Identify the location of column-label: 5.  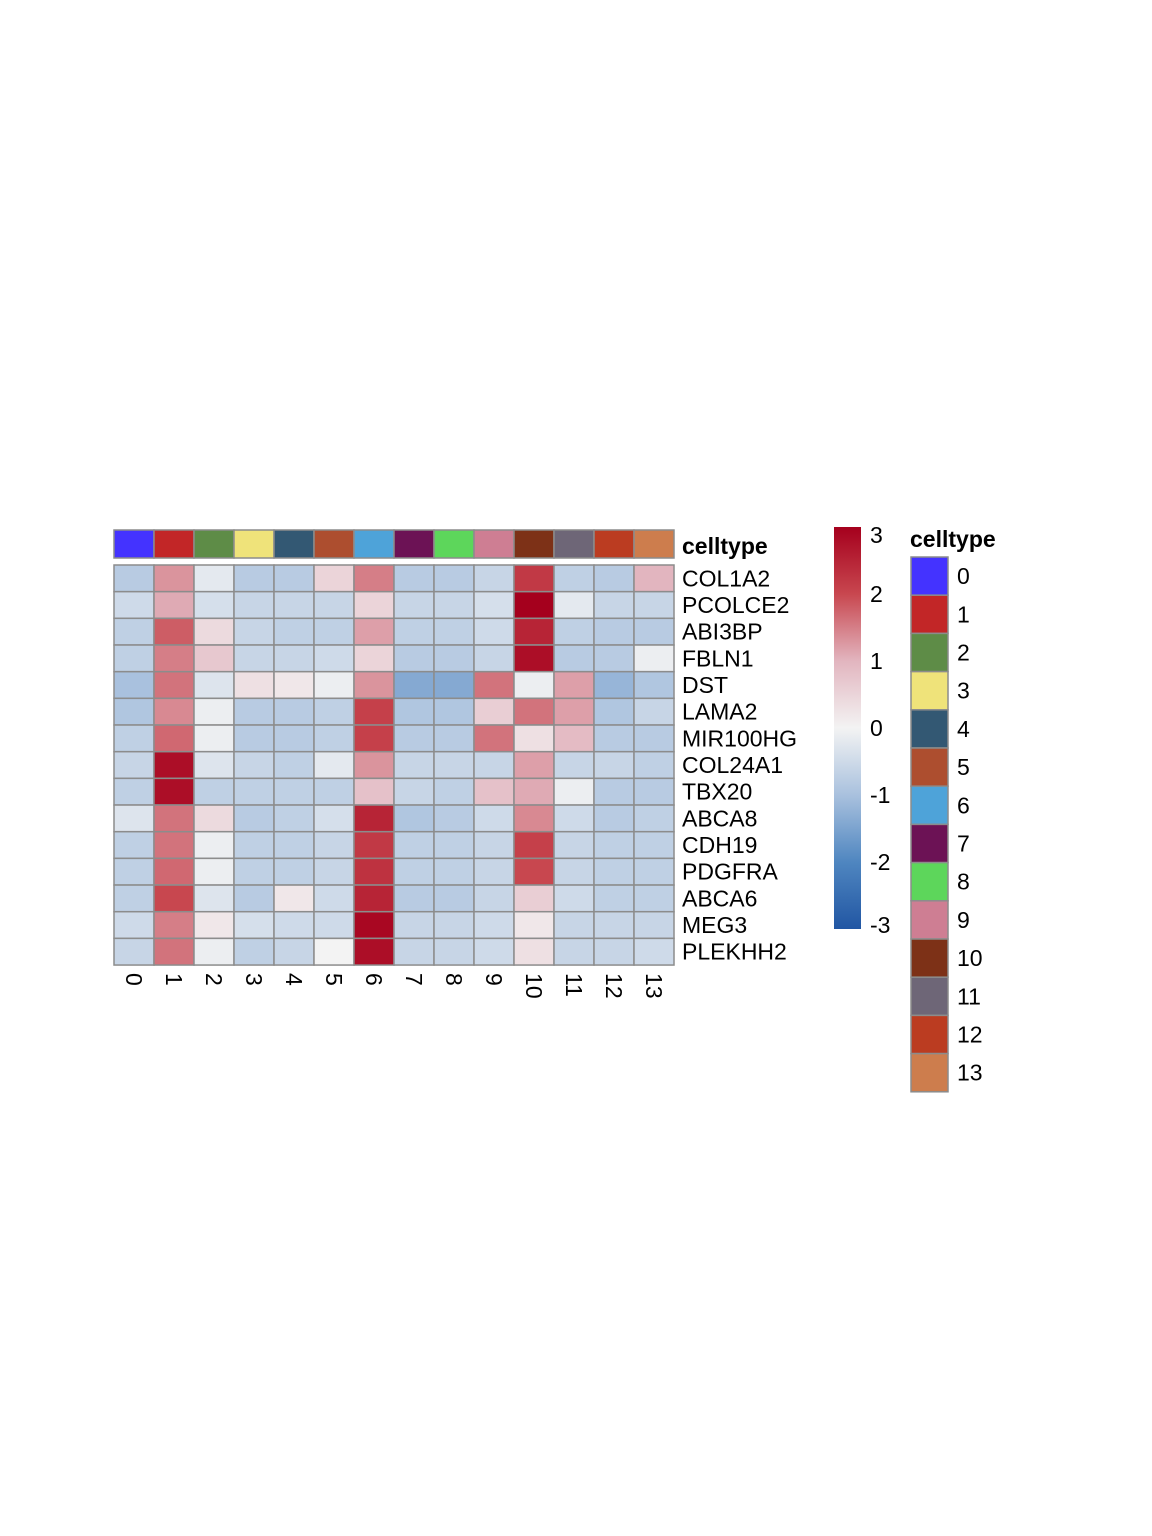
(334, 979).